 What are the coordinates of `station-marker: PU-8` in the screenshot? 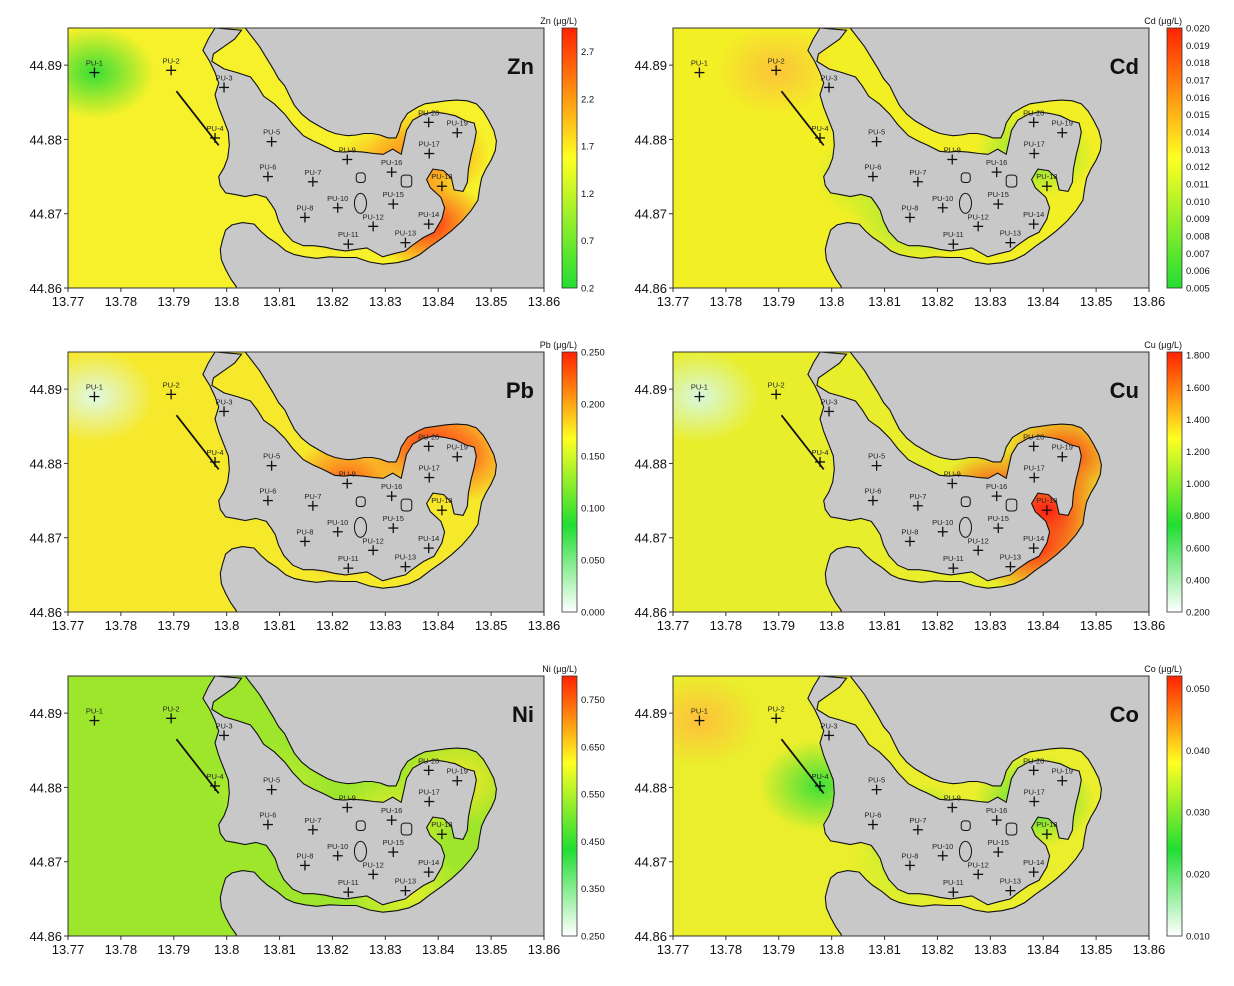 It's located at (909, 537).